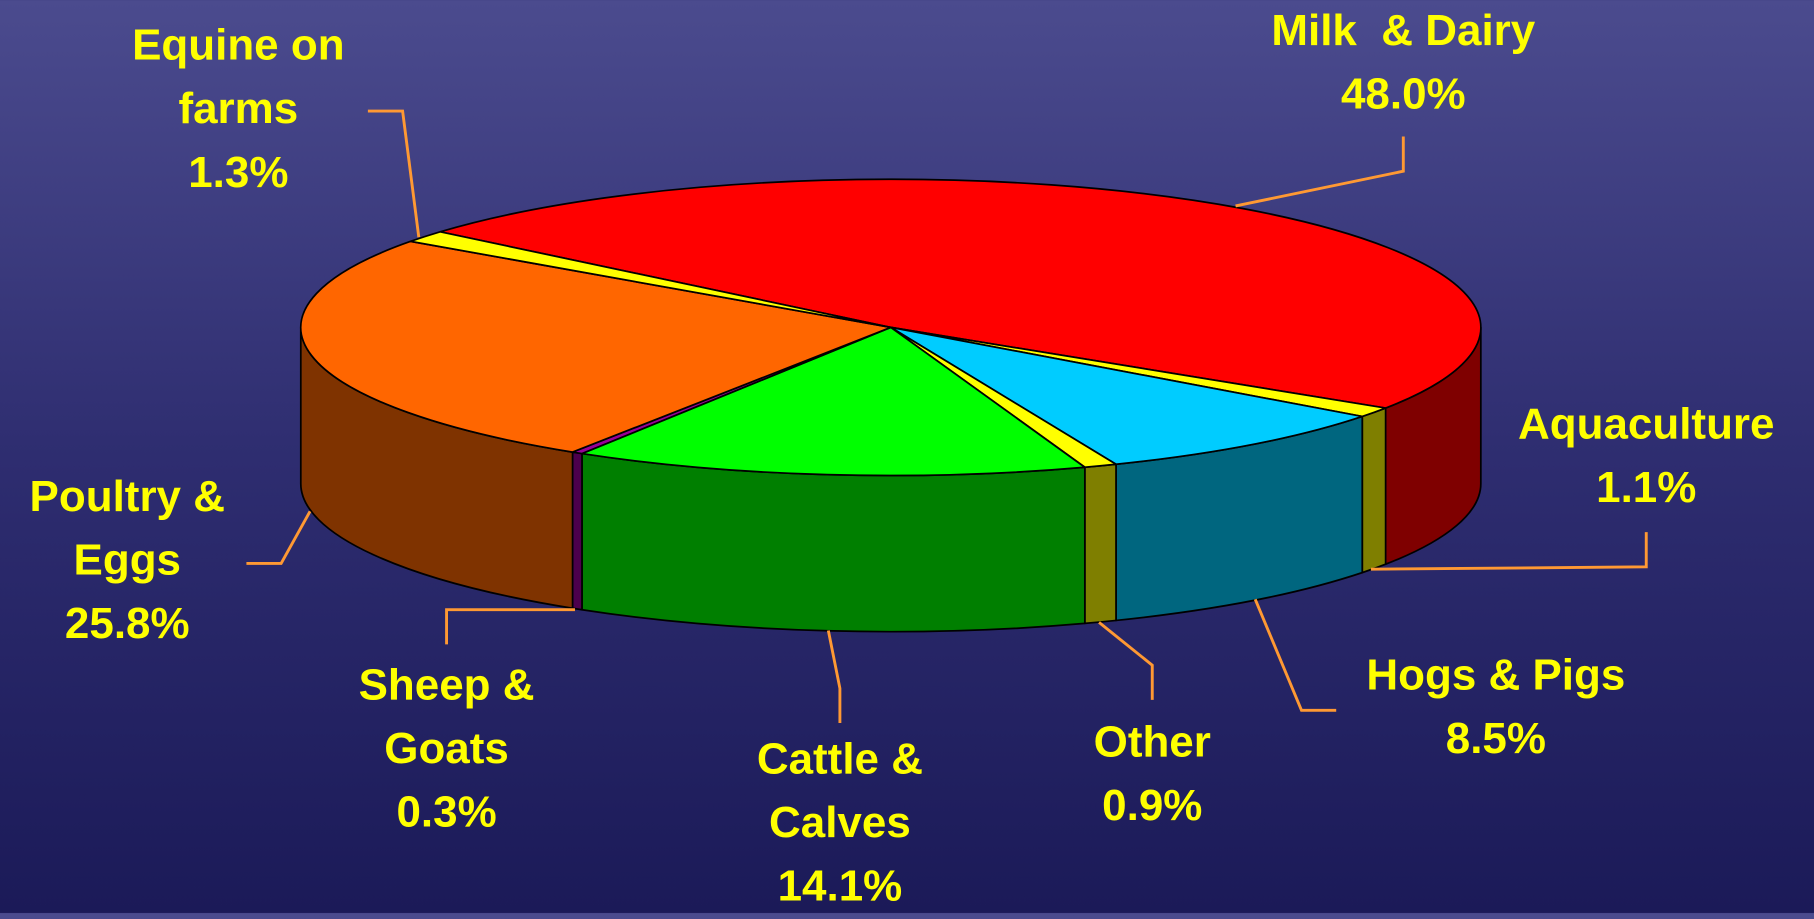 The image size is (1814, 919). Describe the element at coordinates (1496, 675) in the screenshot. I see `category-label: Hogs & Pigs` at that location.